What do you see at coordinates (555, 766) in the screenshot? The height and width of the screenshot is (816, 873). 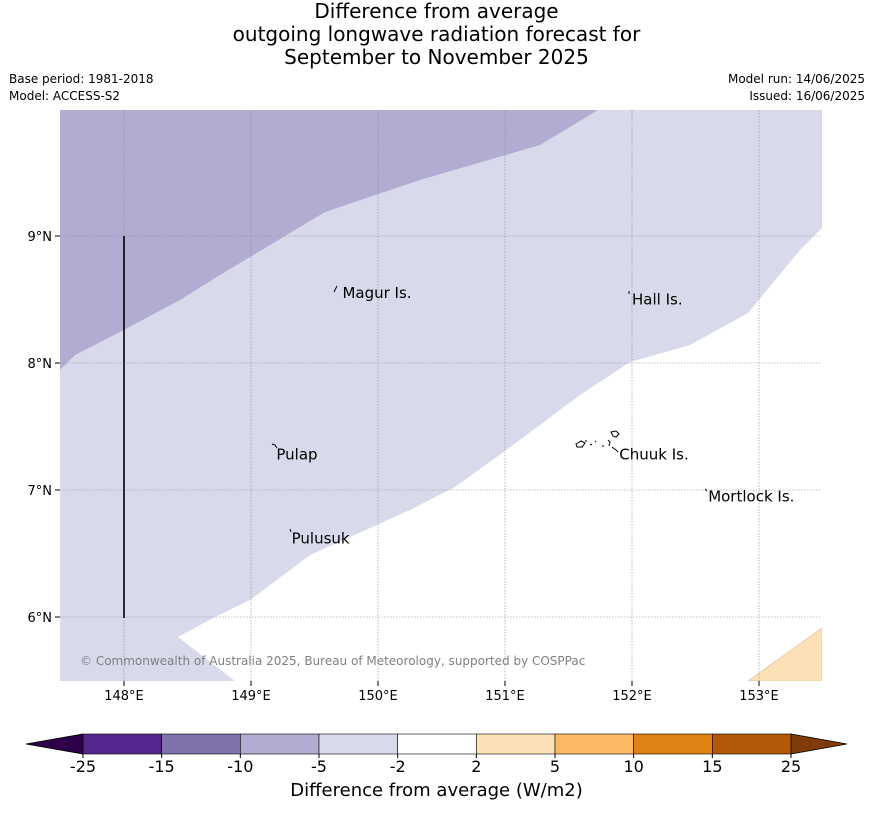 I see `colorbar-label-7: 5` at bounding box center [555, 766].